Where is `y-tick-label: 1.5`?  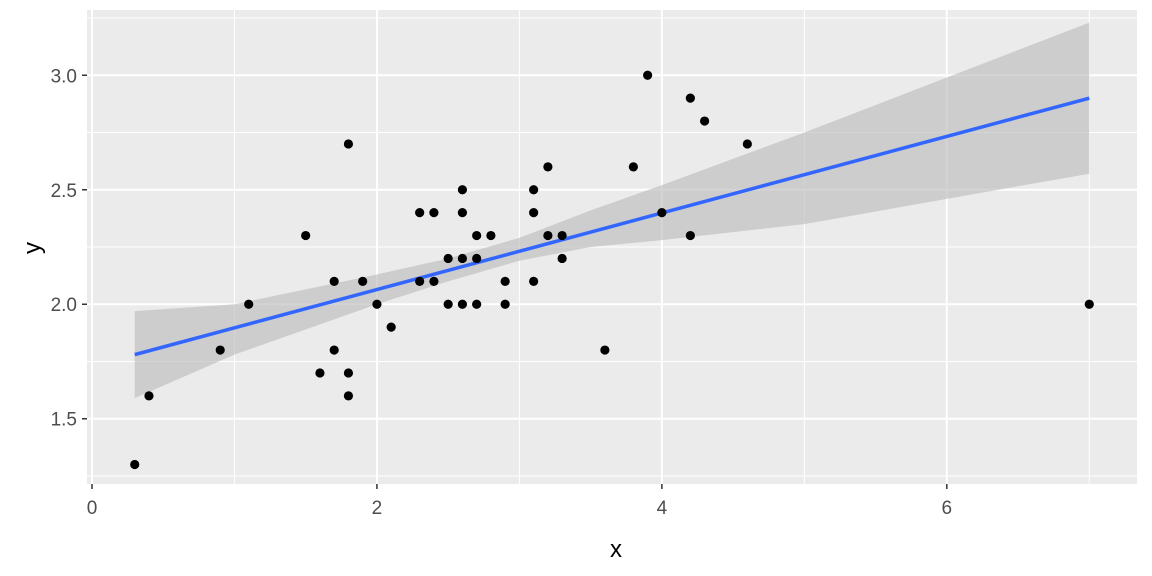
y-tick-label: 1.5 is located at coordinates (64, 420).